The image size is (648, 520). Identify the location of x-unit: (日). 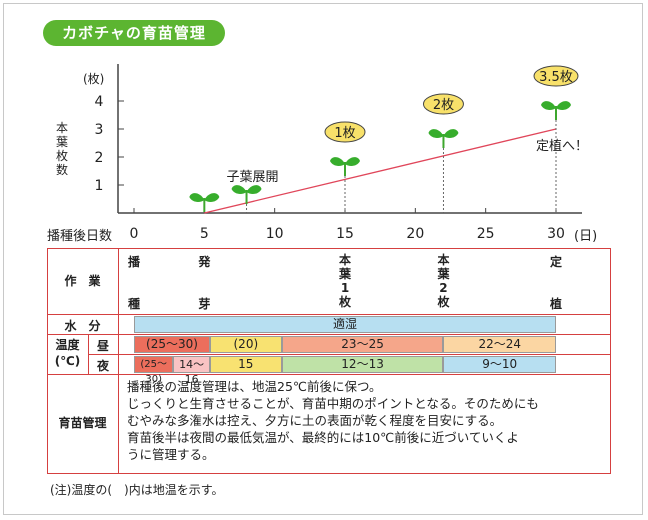
(586, 236).